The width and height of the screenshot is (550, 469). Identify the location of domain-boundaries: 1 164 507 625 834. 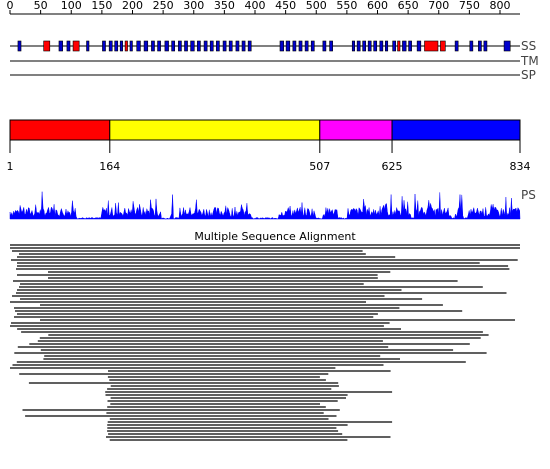
(269, 156).